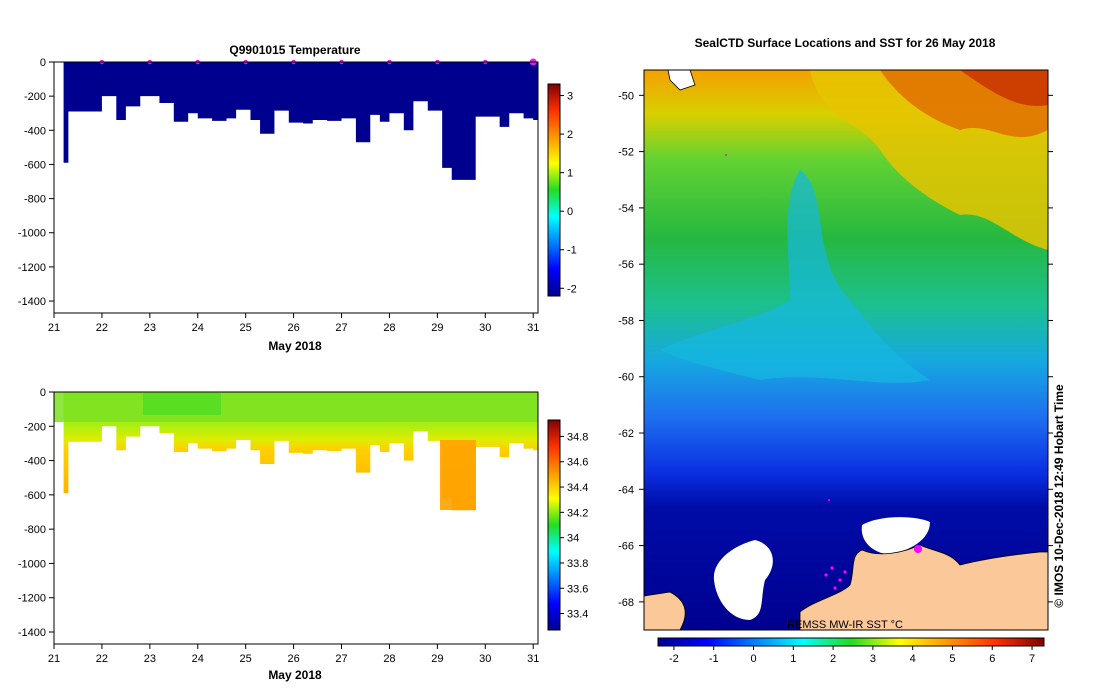  I want to click on sst-colorbar-label-c: -1, so click(714, 659).